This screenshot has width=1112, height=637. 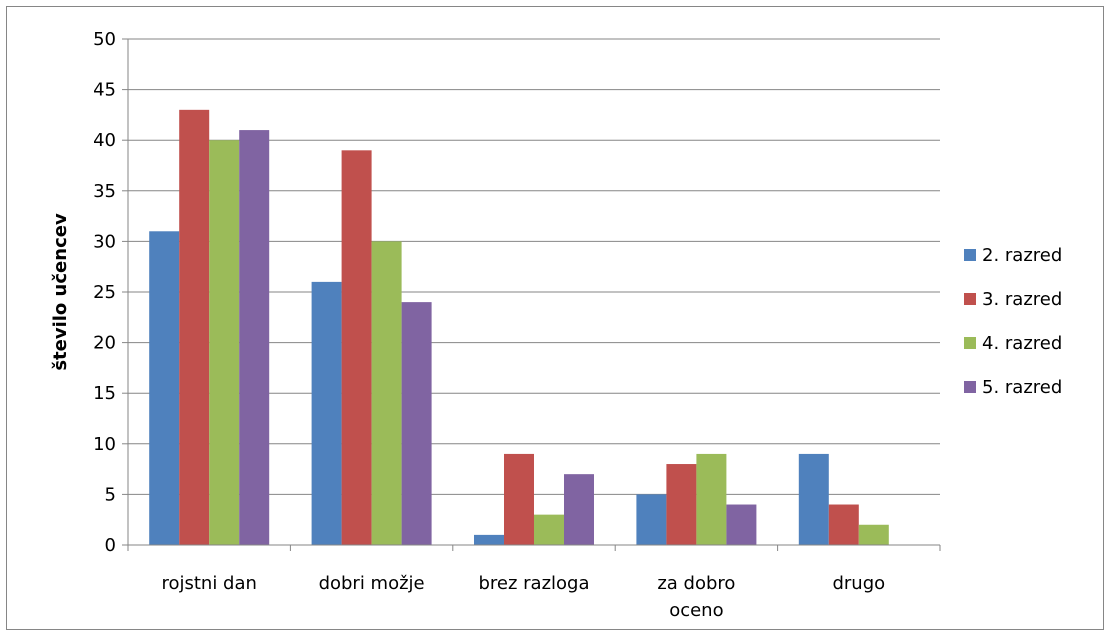 I want to click on x-tick-label: drugo, so click(x=858, y=583).